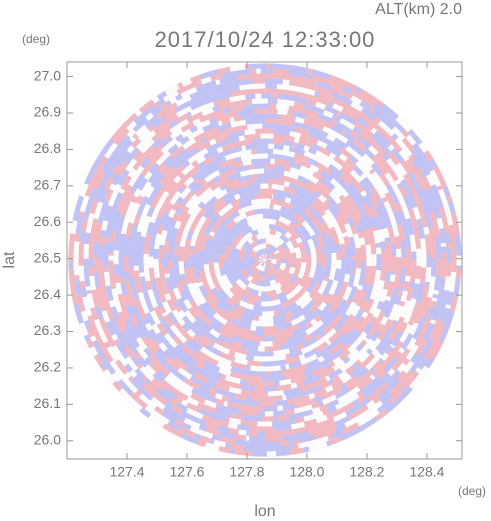 The width and height of the screenshot is (491, 521). I want to click on altitude-label: ALT(km) 2.0, so click(418, 9).